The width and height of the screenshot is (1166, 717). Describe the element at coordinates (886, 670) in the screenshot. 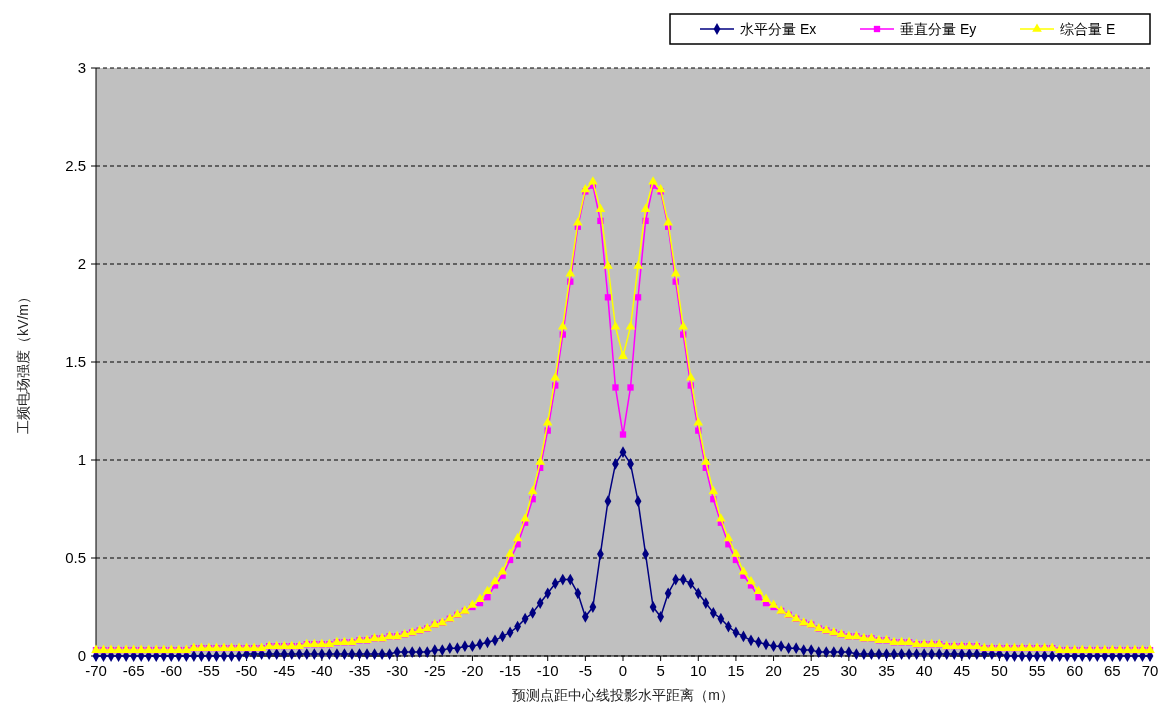

I see `x-tick-label: 35` at that location.